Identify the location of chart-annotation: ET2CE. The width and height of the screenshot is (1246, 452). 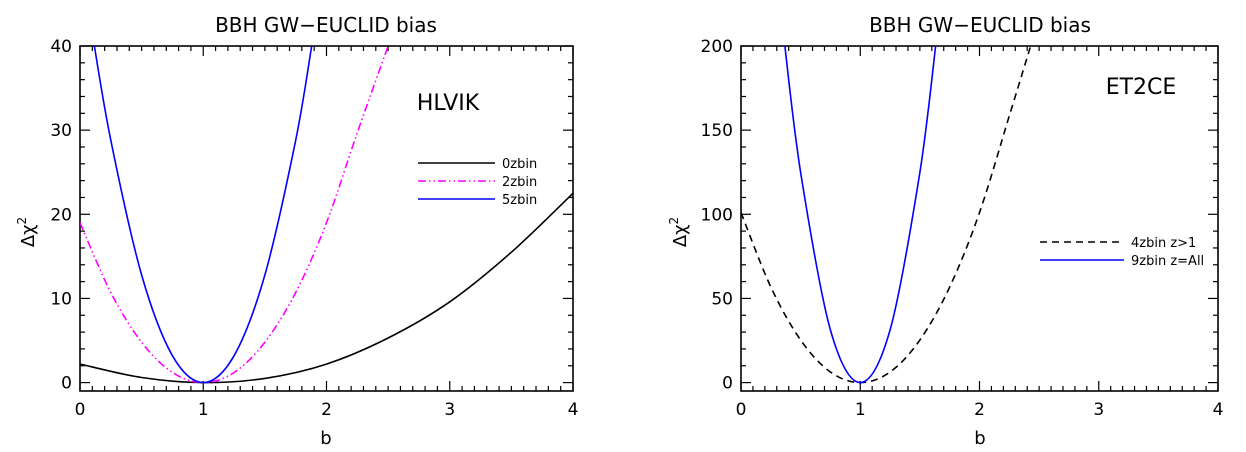
(1141, 87).